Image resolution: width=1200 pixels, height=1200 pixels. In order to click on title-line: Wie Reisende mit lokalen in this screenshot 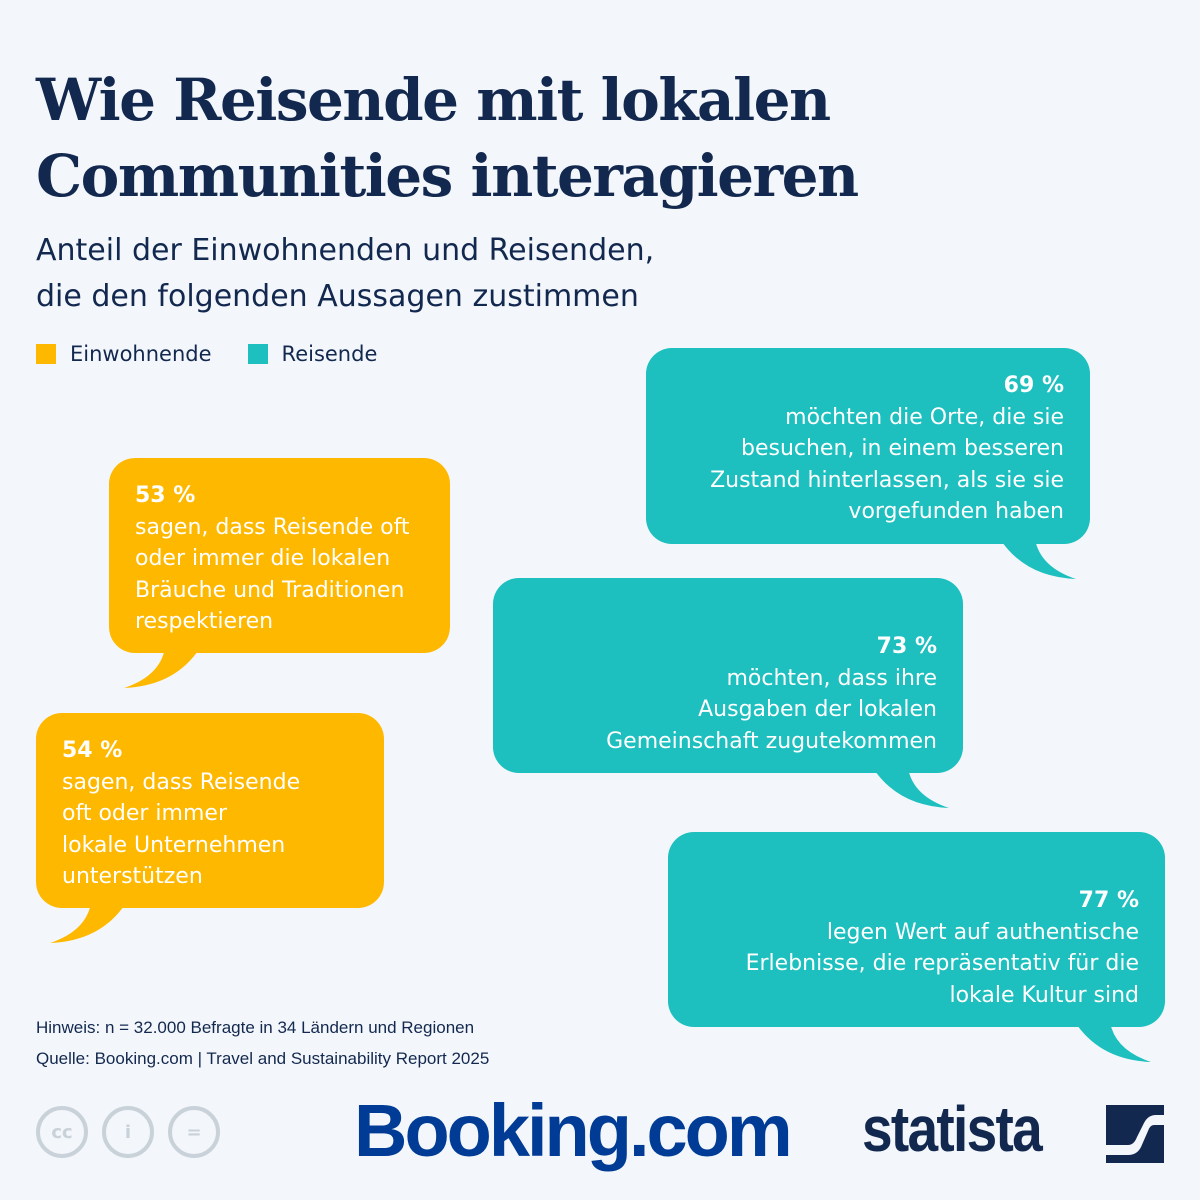, I will do `click(433, 100)`.